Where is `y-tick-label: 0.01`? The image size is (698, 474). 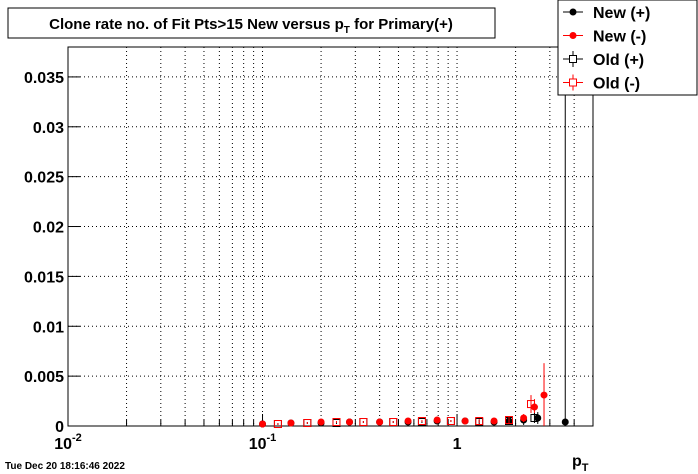 y-tick-label: 0.01 is located at coordinates (48, 327).